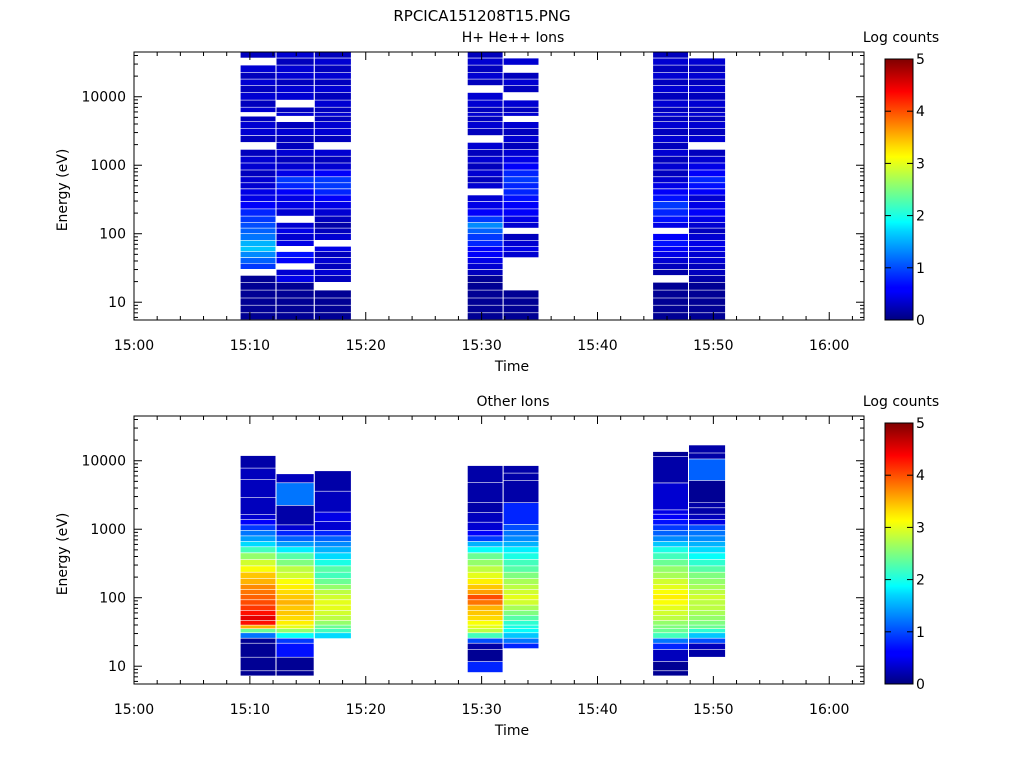 The image size is (1024, 768). I want to click on y-axis-label: Energy (eV), so click(63, 554).